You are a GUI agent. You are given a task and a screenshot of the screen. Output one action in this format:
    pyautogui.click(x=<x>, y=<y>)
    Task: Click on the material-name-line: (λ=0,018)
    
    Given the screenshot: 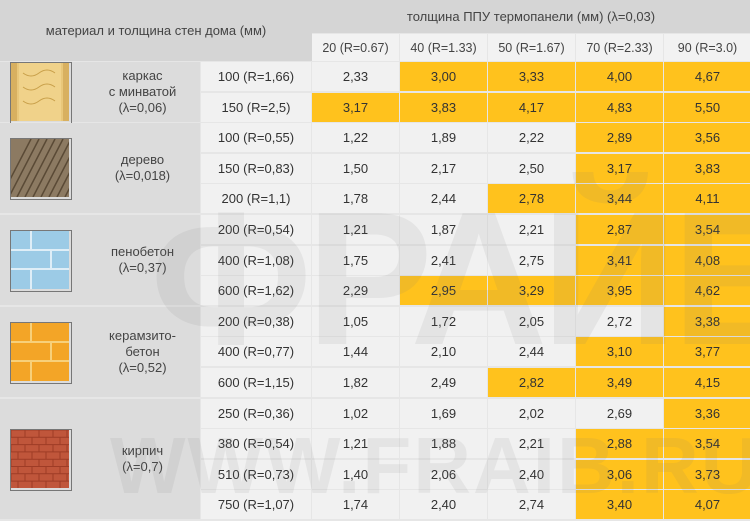 What is the action you would take?
    pyautogui.click(x=142, y=176)
    